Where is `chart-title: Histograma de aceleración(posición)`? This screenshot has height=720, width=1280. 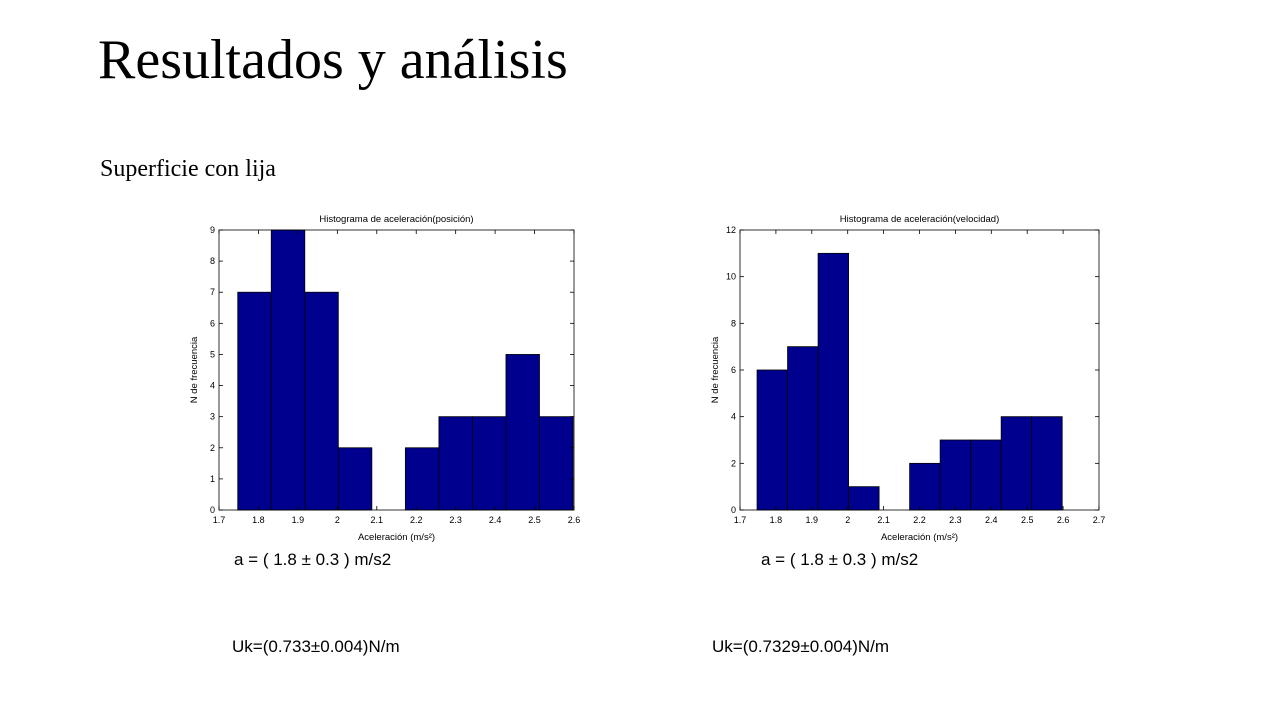 chart-title: Histograma de aceleración(posición) is located at coordinates (396, 219).